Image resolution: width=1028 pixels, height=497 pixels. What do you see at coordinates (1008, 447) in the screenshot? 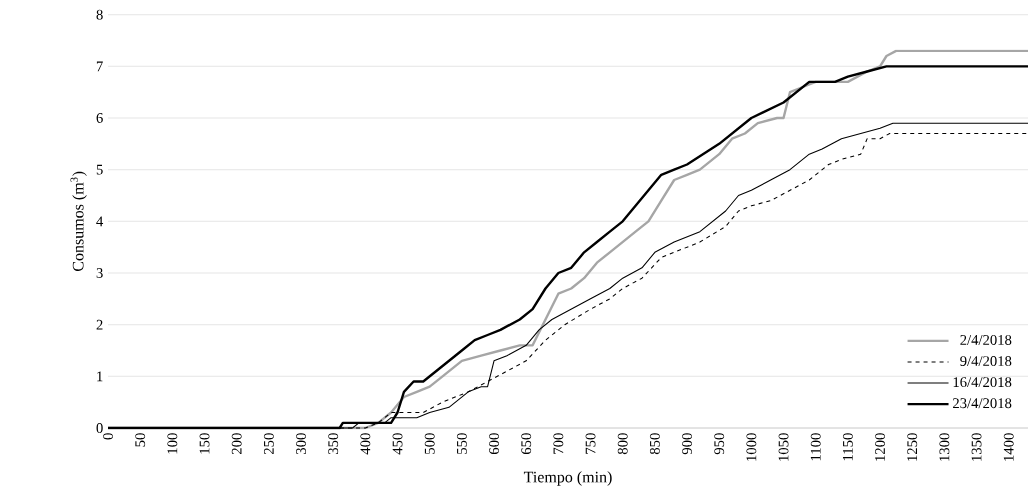
I see `x-tick-label: 1400` at bounding box center [1008, 447].